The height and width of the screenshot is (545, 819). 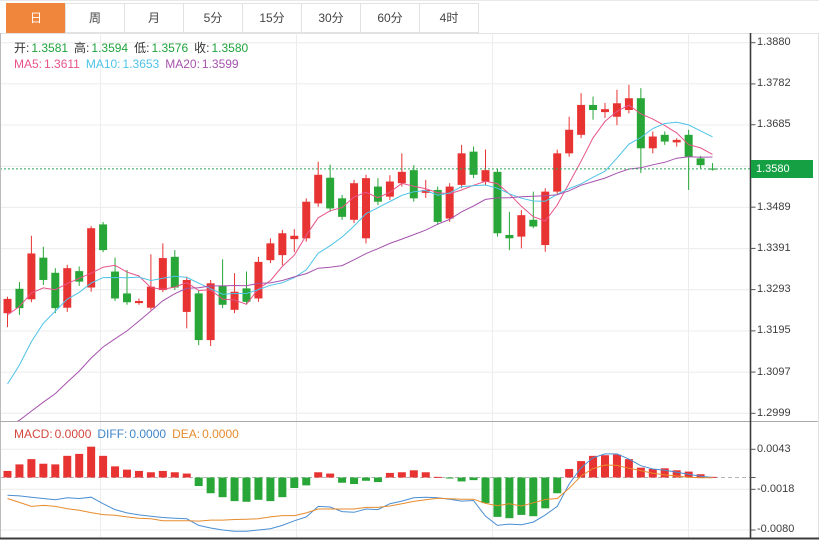 What do you see at coordinates (776, 488) in the screenshot?
I see `axis-label: -0.0018` at bounding box center [776, 488].